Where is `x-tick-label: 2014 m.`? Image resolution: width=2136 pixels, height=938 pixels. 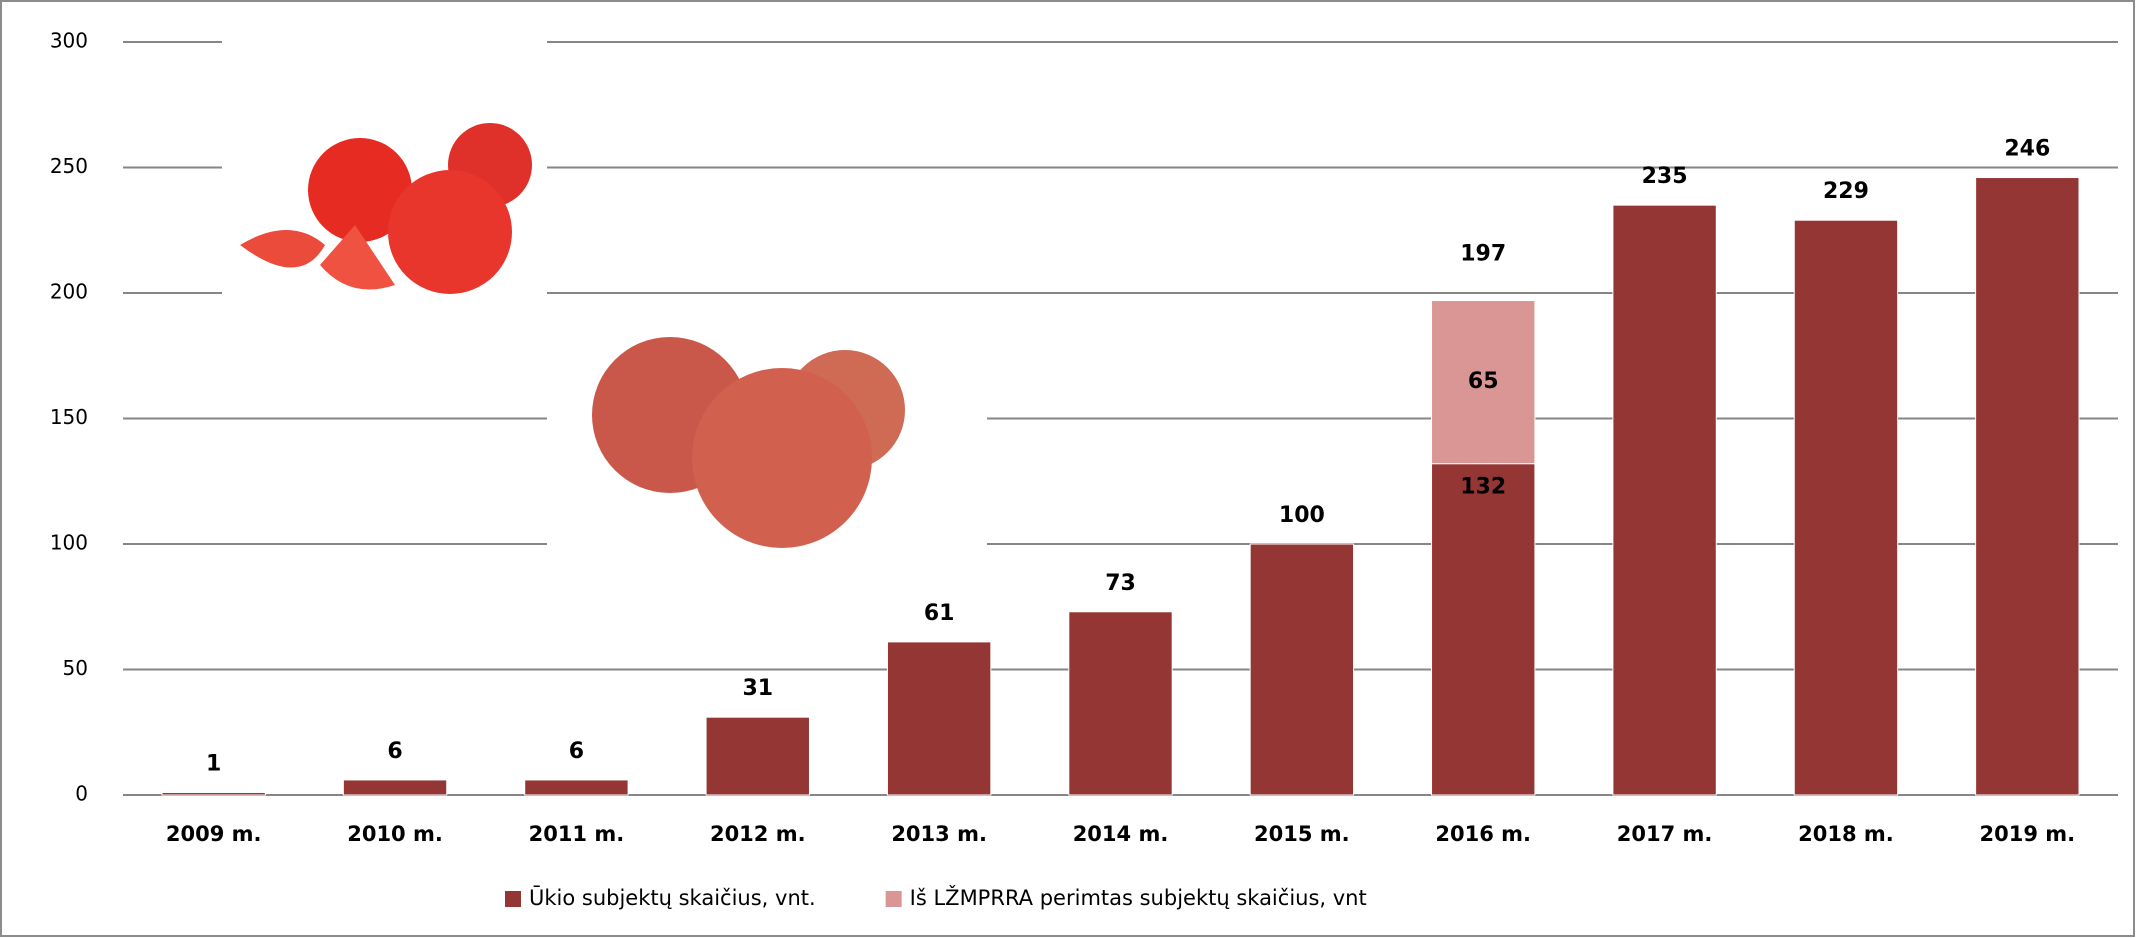 x-tick-label: 2014 m. is located at coordinates (1121, 834).